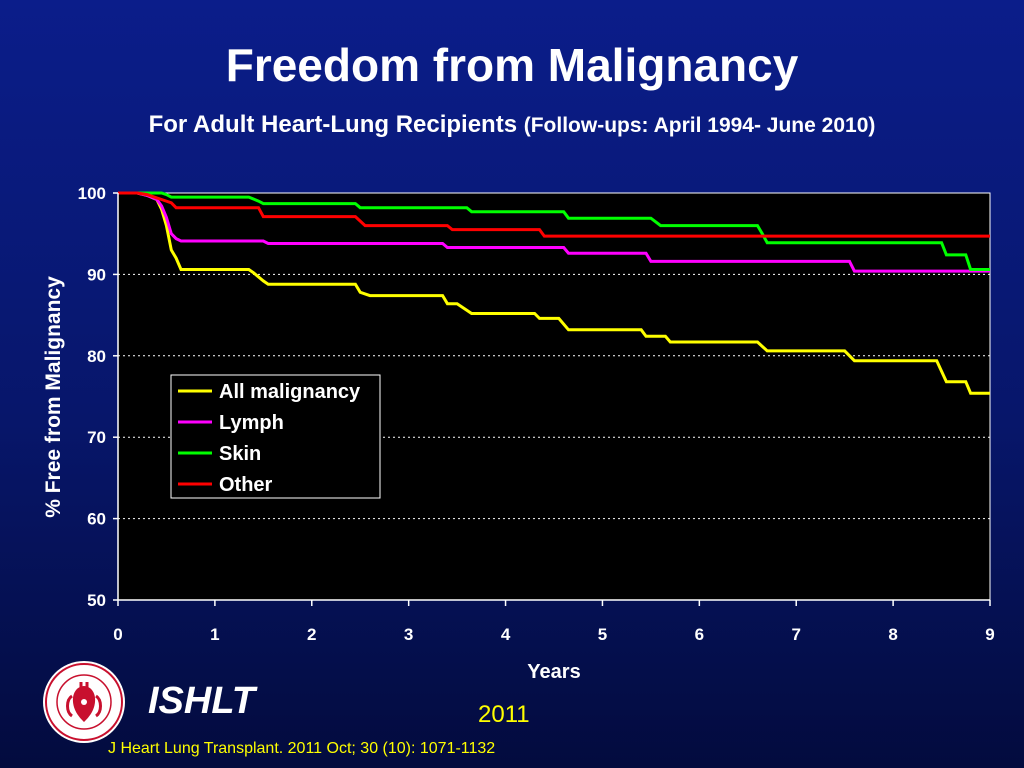 This screenshot has width=1024, height=768. I want to click on x-tick-label: 3, so click(408, 634).